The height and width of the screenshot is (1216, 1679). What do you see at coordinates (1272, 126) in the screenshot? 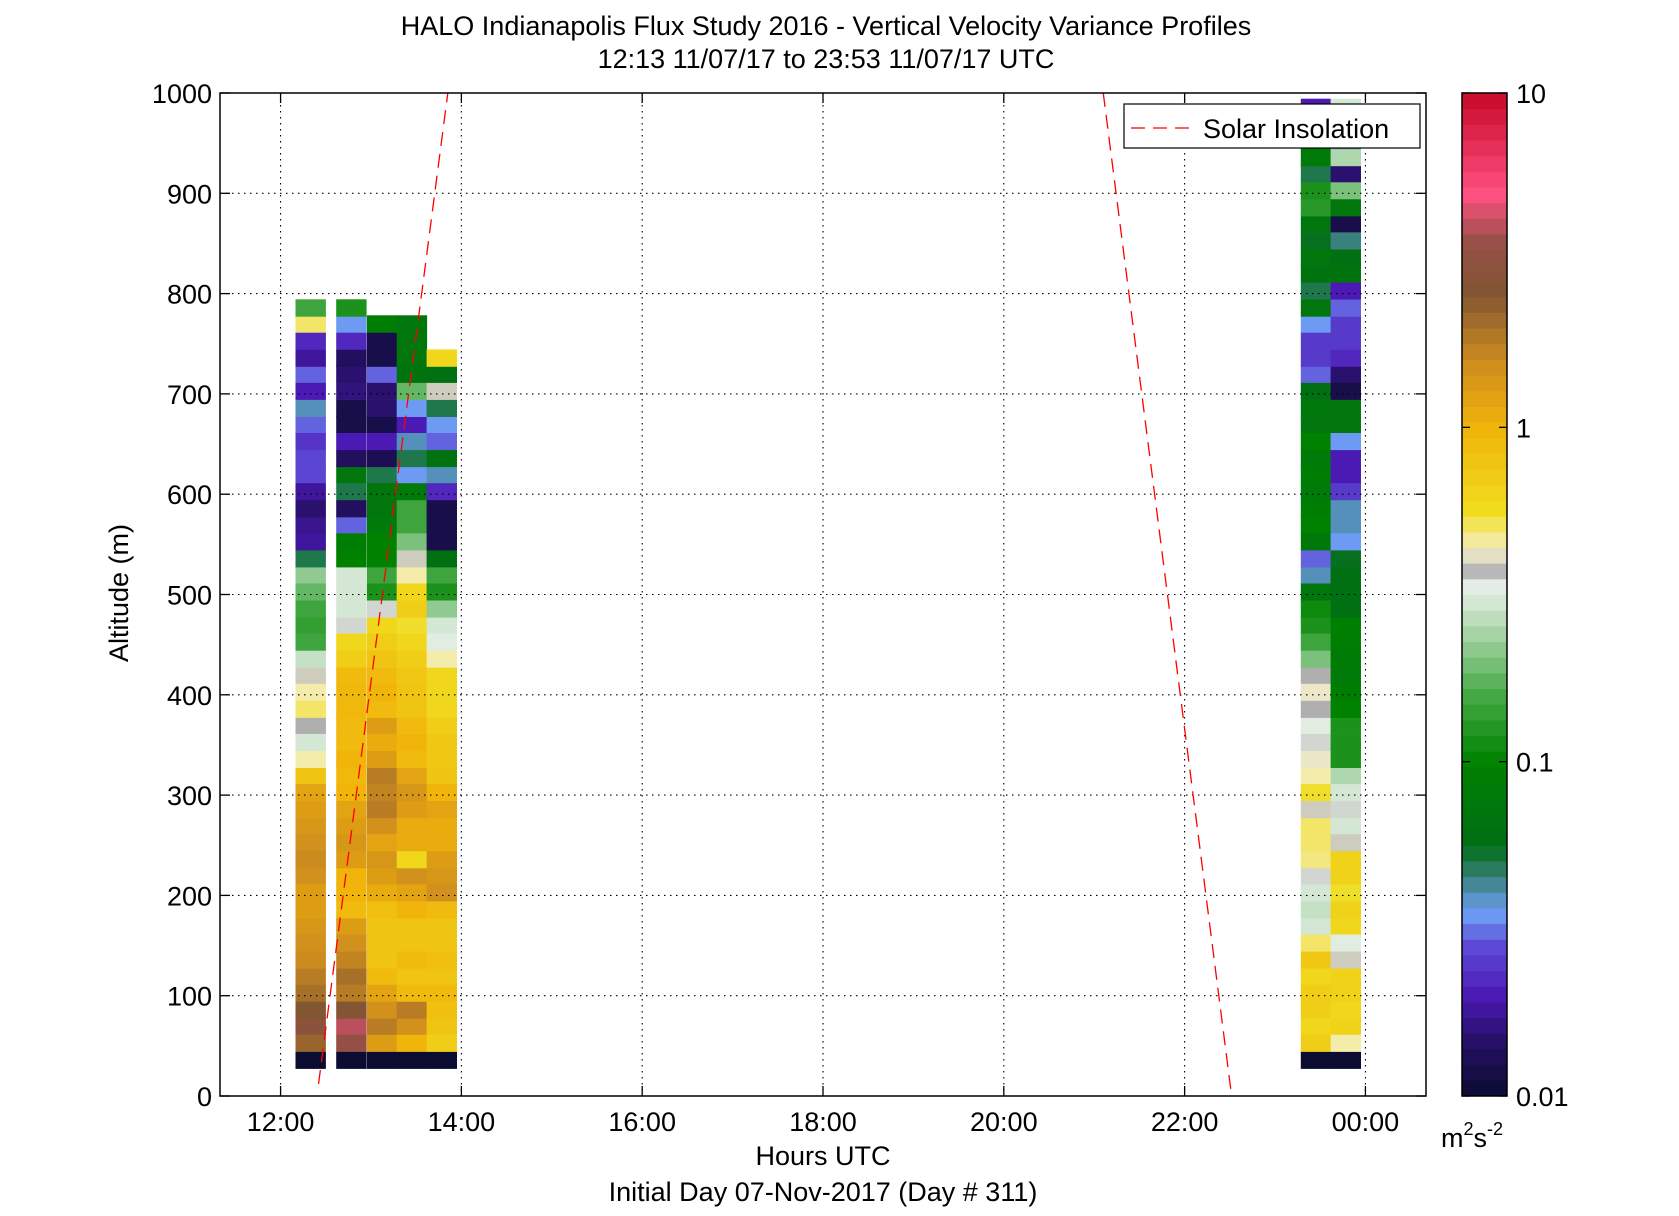
I see `legend-box` at bounding box center [1272, 126].